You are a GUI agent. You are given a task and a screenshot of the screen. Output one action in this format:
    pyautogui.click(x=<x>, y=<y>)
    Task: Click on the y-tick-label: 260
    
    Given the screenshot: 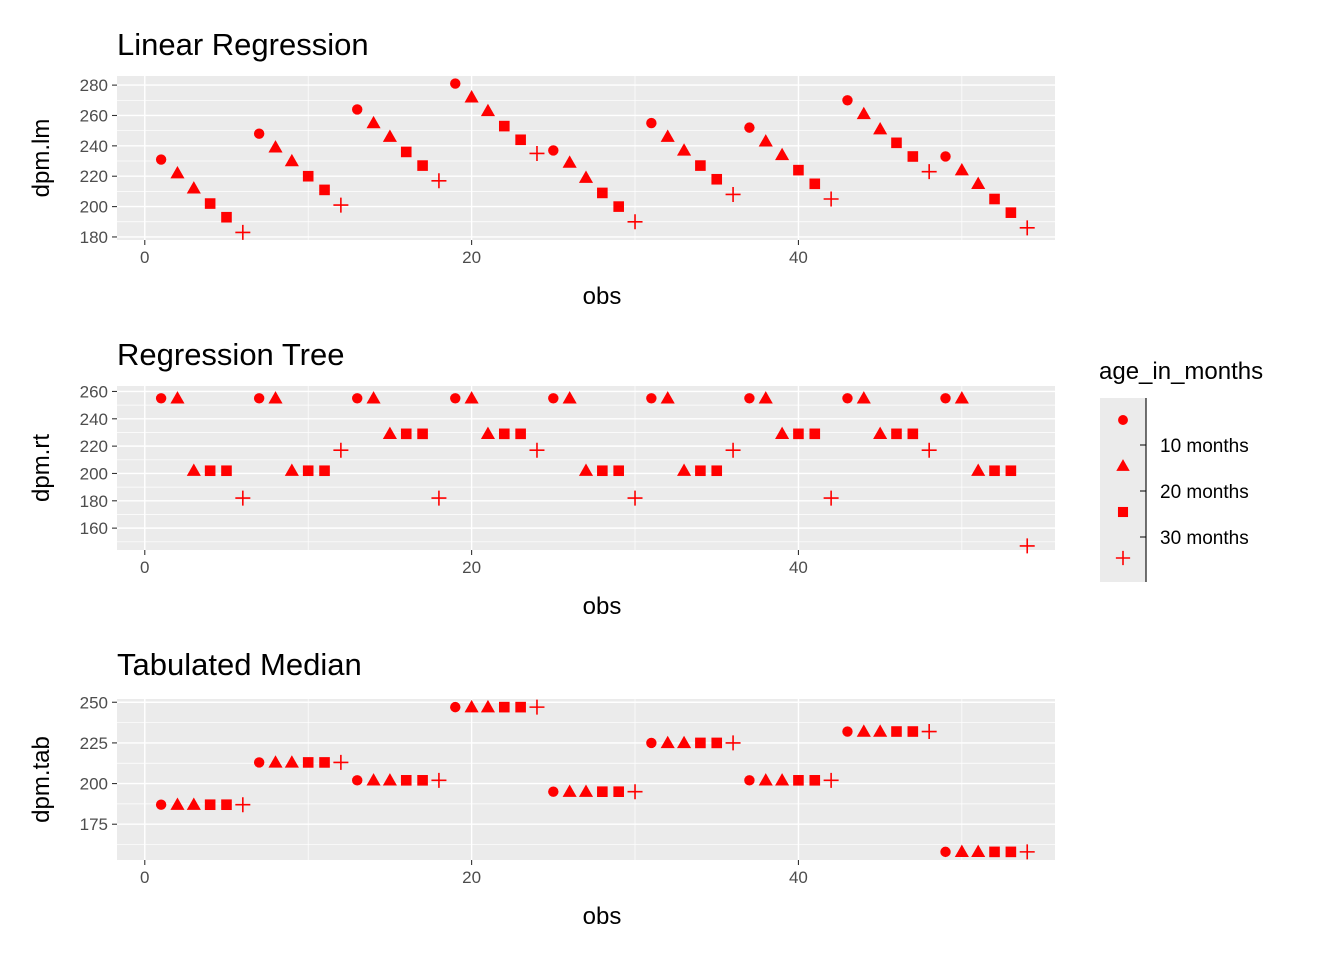 What is the action you would take?
    pyautogui.click(x=94, y=115)
    